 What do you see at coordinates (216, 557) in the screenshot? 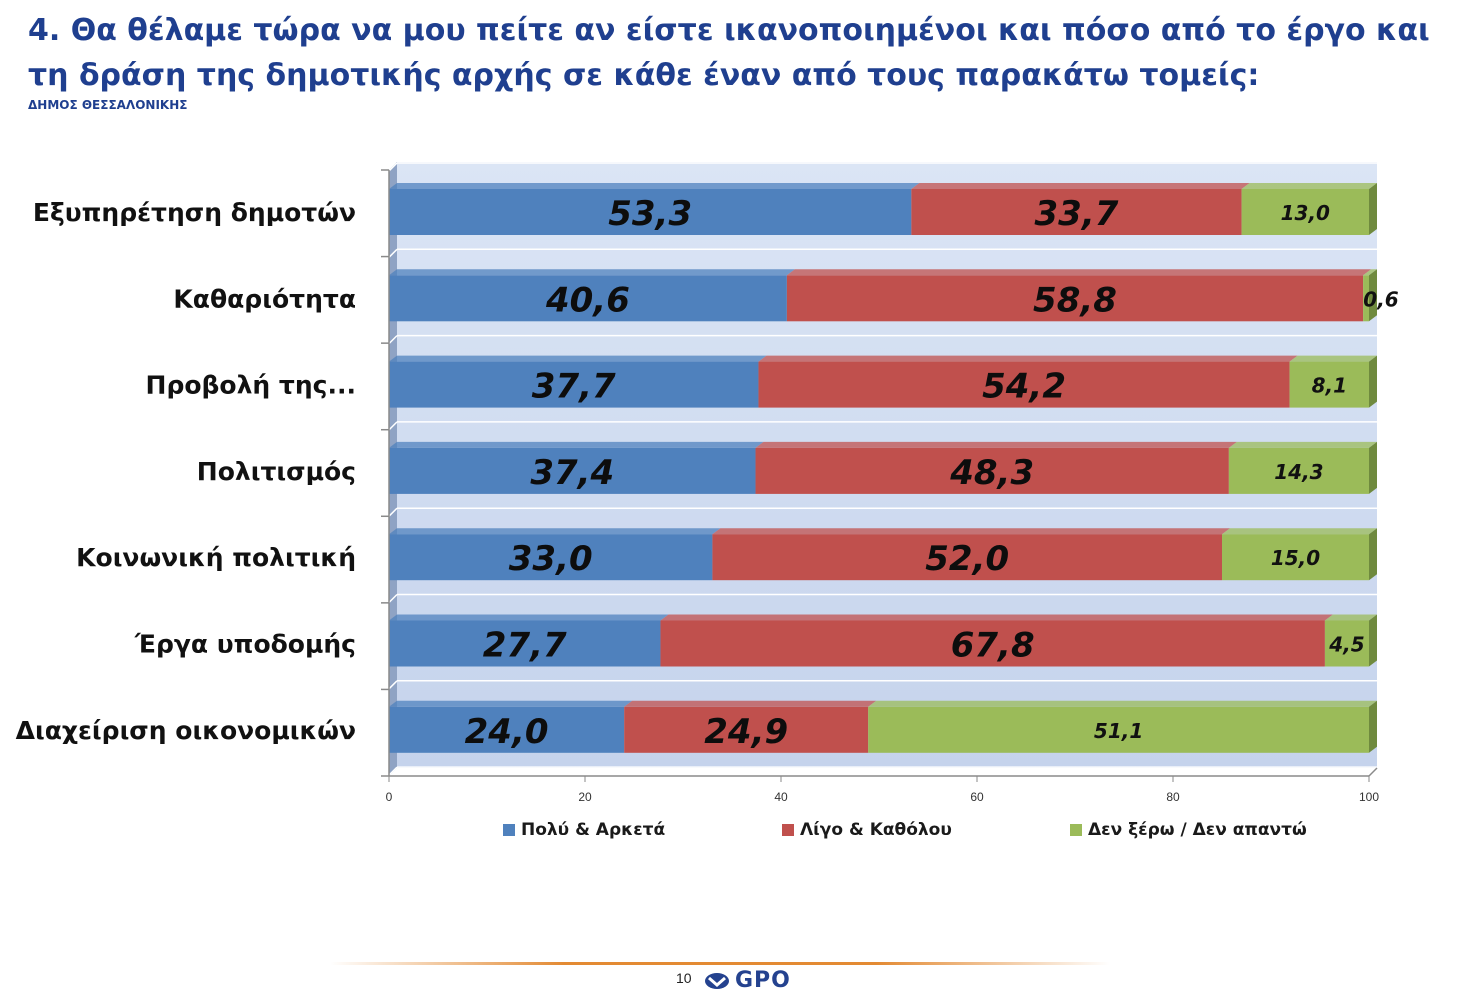
I see `category-label: Κοινωνική πολιτική` at bounding box center [216, 557].